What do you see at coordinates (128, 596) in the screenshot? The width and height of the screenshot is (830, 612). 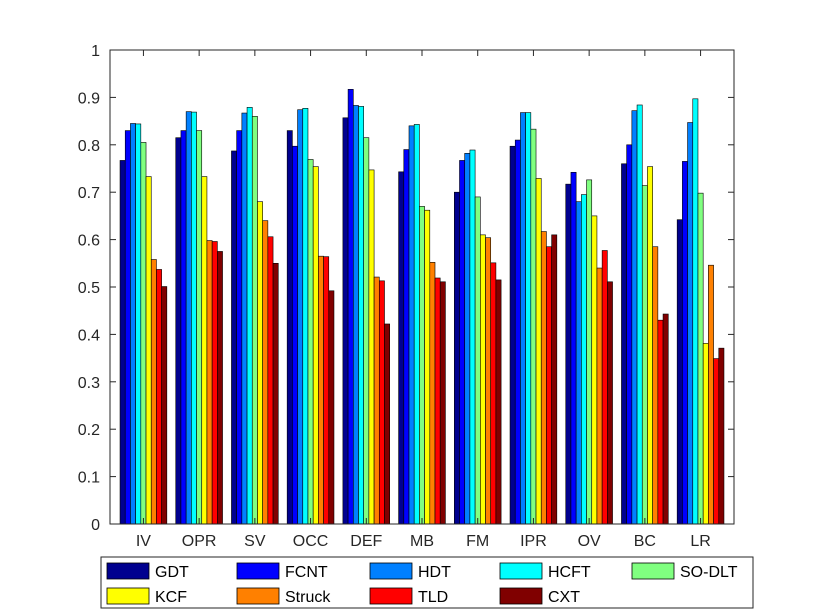 I see `legend-swatch-kcf` at bounding box center [128, 596].